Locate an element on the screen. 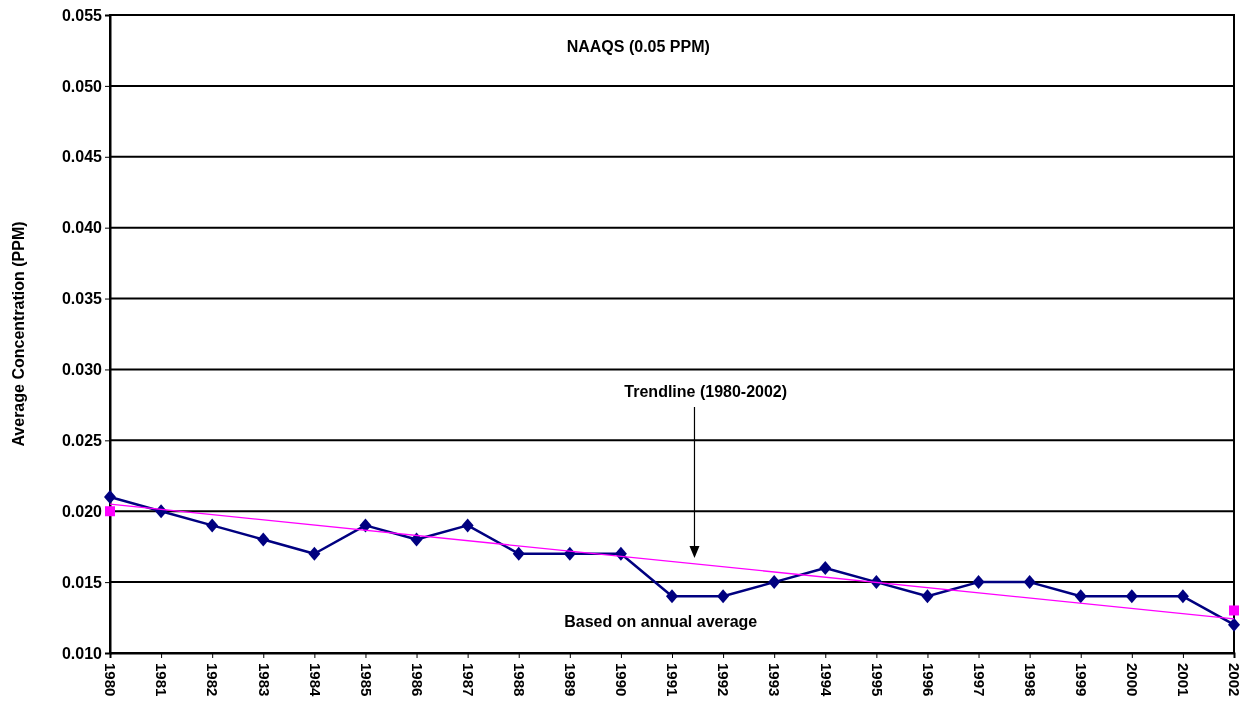  x-tick-label: 1997 is located at coordinates (979, 680).